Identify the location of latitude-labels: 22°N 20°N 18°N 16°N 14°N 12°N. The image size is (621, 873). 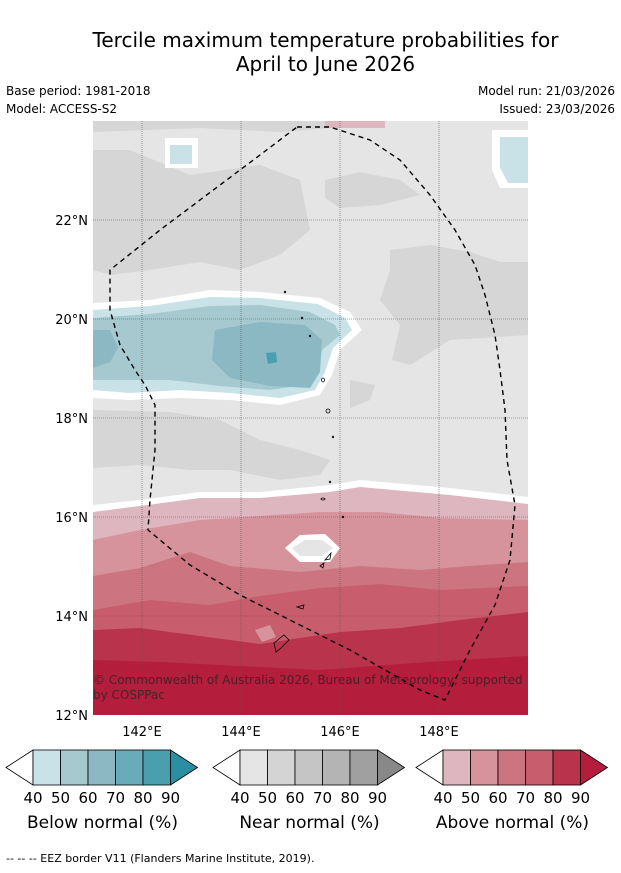
(71, 469).